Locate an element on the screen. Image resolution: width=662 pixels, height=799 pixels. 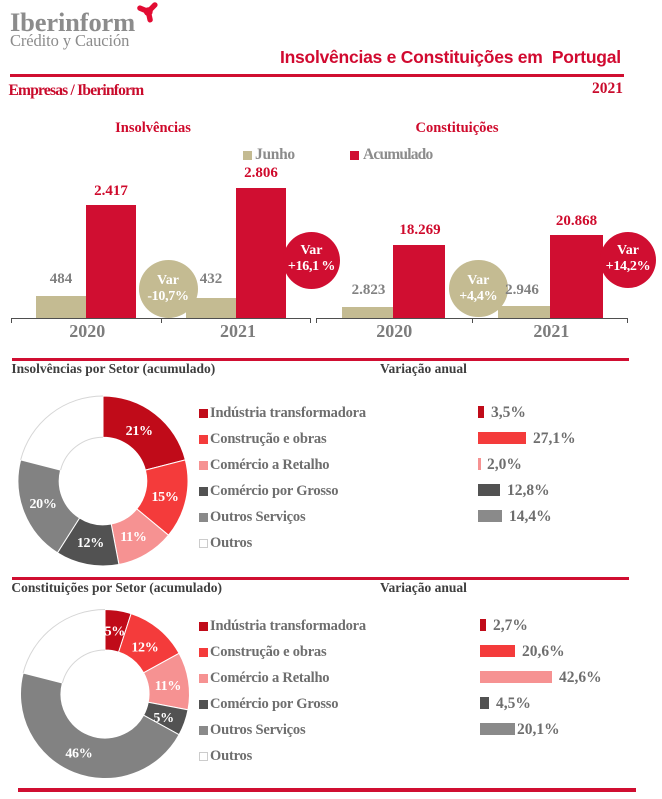
svg-text: 20% is located at coordinates (42, 504).